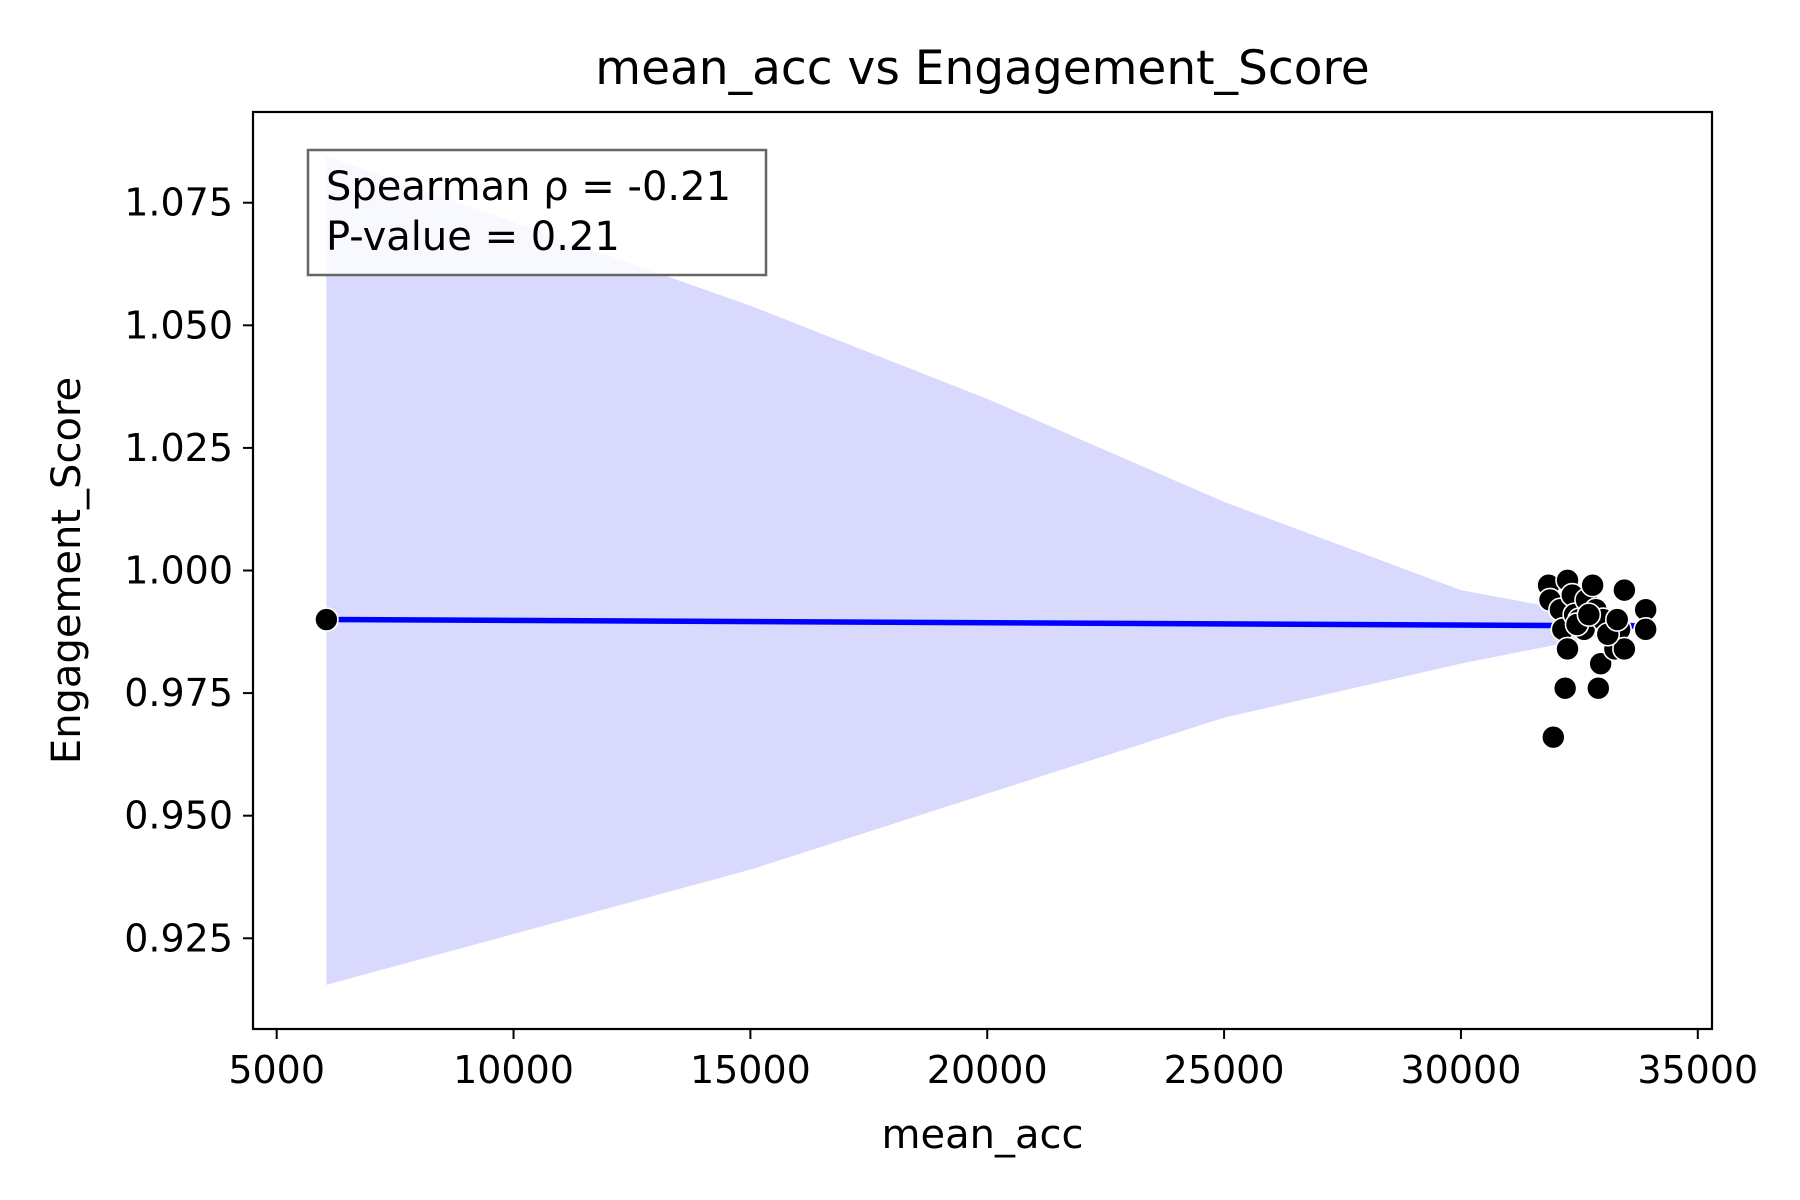 Image resolution: width=1800 pixels, height=1200 pixels. I want to click on spearman-text: Spearman ρ = -0.21, so click(528, 187).